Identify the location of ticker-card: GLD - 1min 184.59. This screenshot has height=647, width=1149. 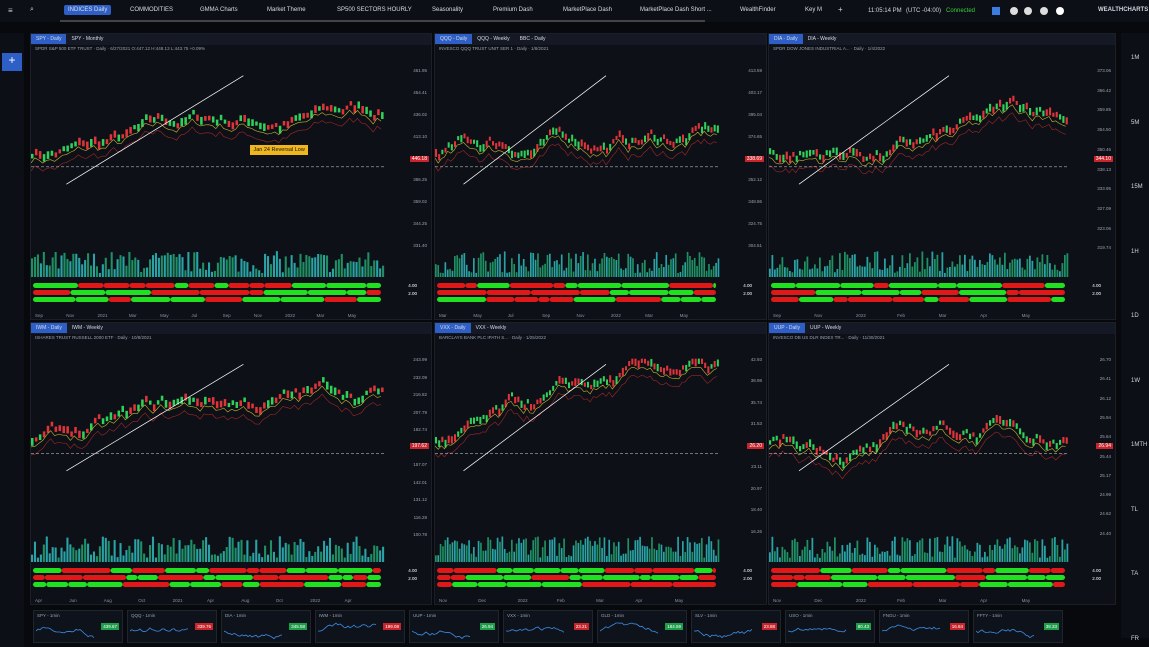
(642, 626).